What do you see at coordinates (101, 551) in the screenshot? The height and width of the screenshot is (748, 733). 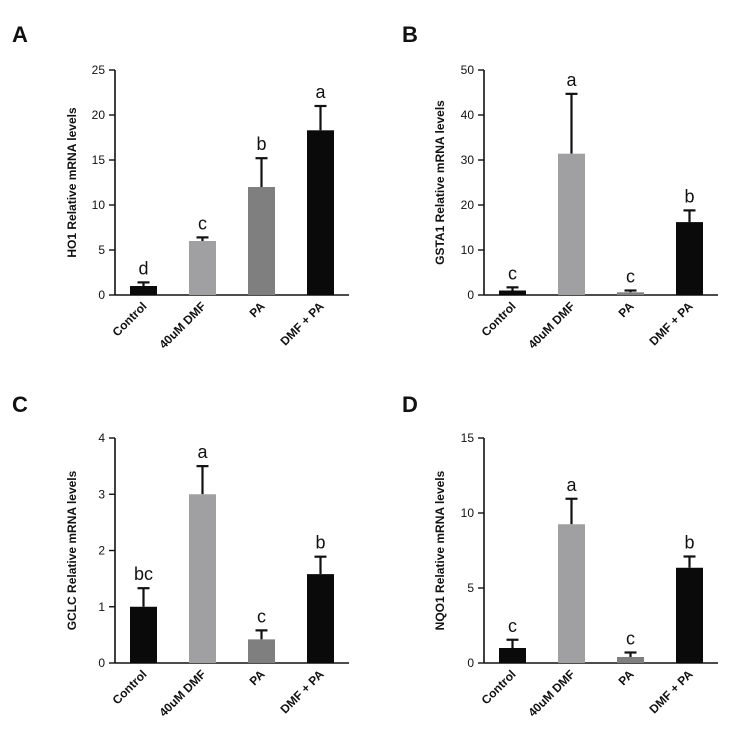 I see `y-tick-label: 2` at bounding box center [101, 551].